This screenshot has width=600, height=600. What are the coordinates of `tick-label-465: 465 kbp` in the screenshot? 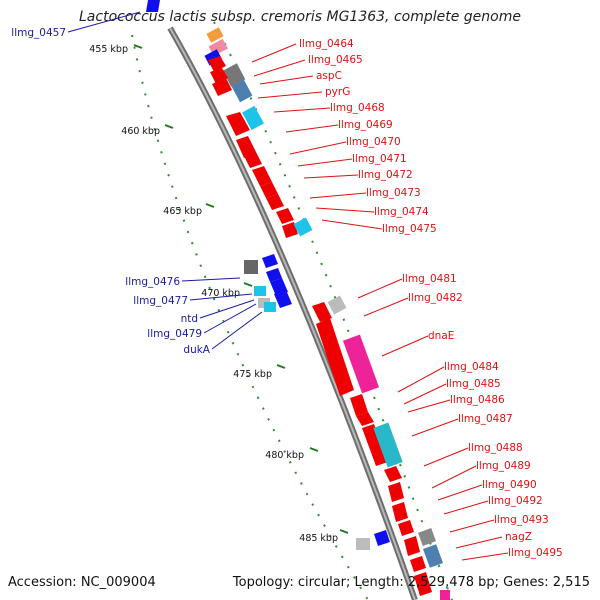 It's located at (182, 211).